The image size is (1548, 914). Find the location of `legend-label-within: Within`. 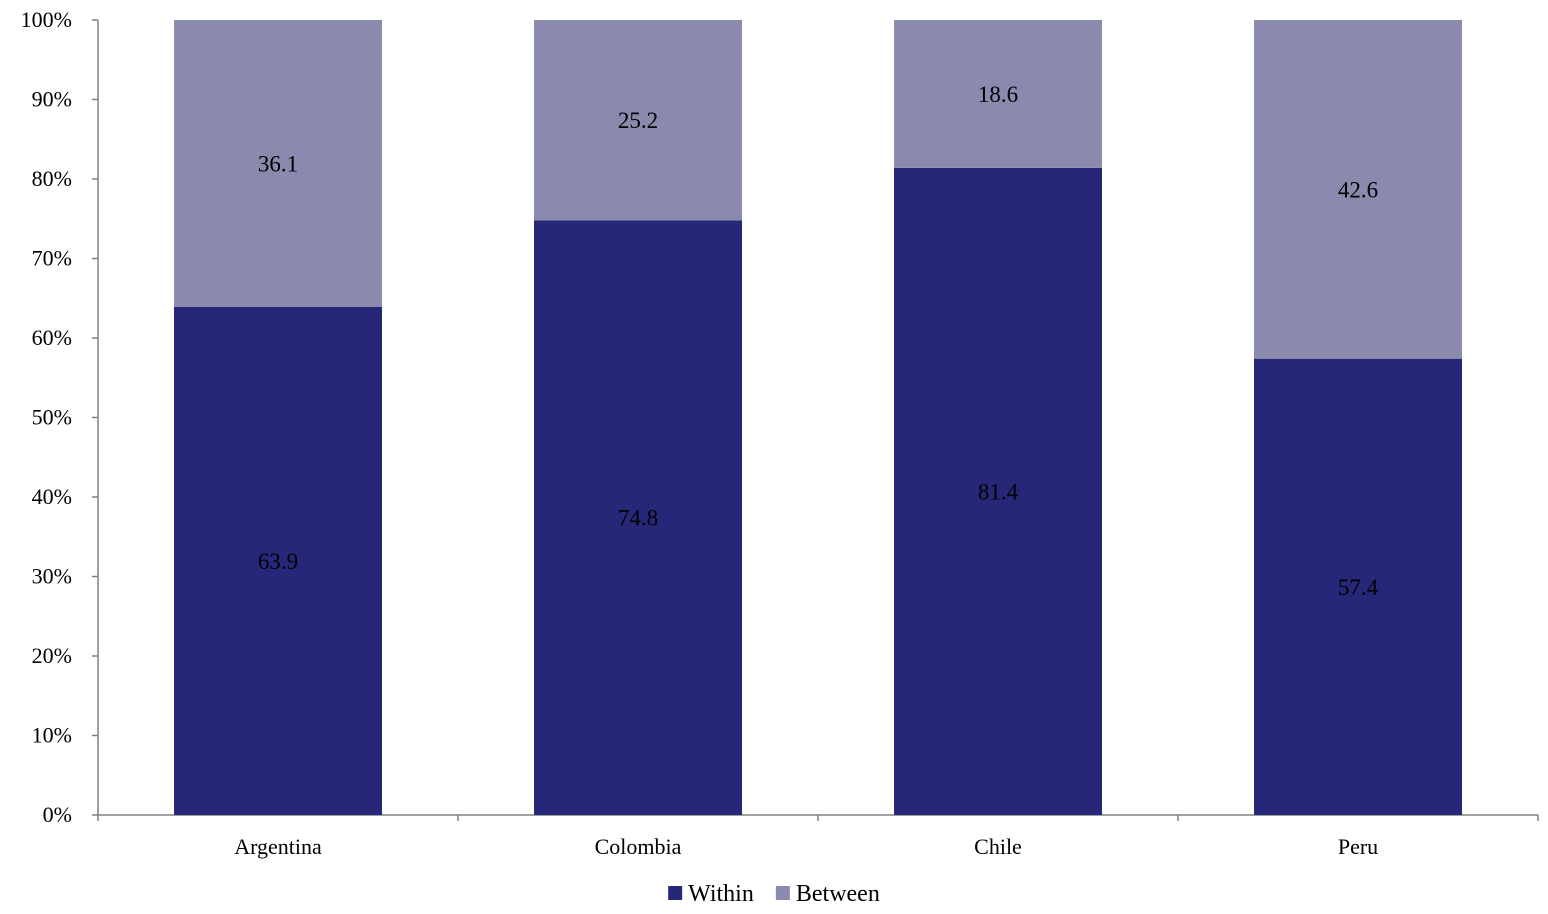

legend-label-within: Within is located at coordinates (721, 894).